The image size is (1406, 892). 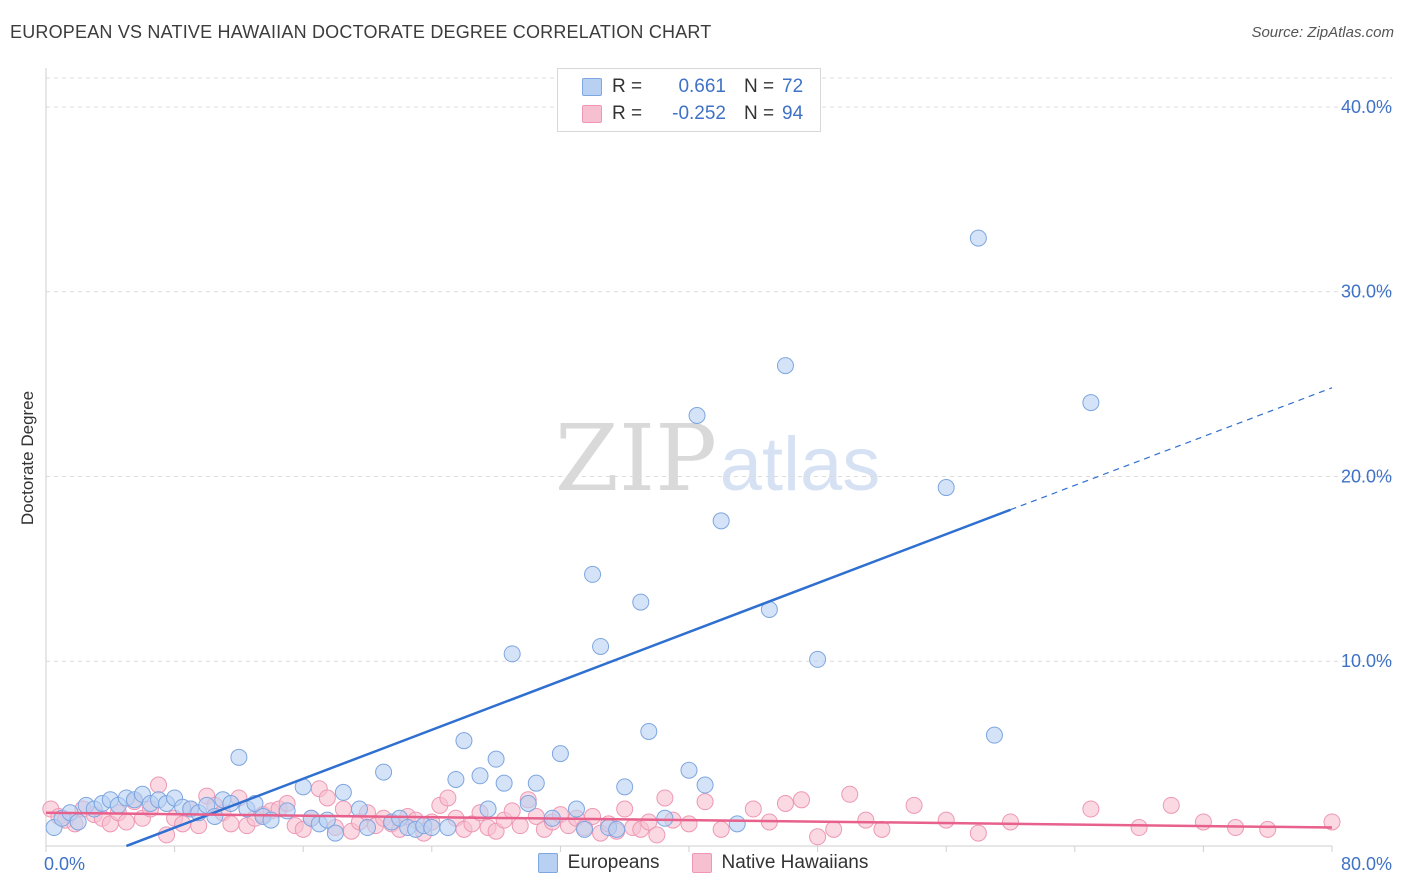 I want to click on n-value: 94, so click(x=793, y=113).